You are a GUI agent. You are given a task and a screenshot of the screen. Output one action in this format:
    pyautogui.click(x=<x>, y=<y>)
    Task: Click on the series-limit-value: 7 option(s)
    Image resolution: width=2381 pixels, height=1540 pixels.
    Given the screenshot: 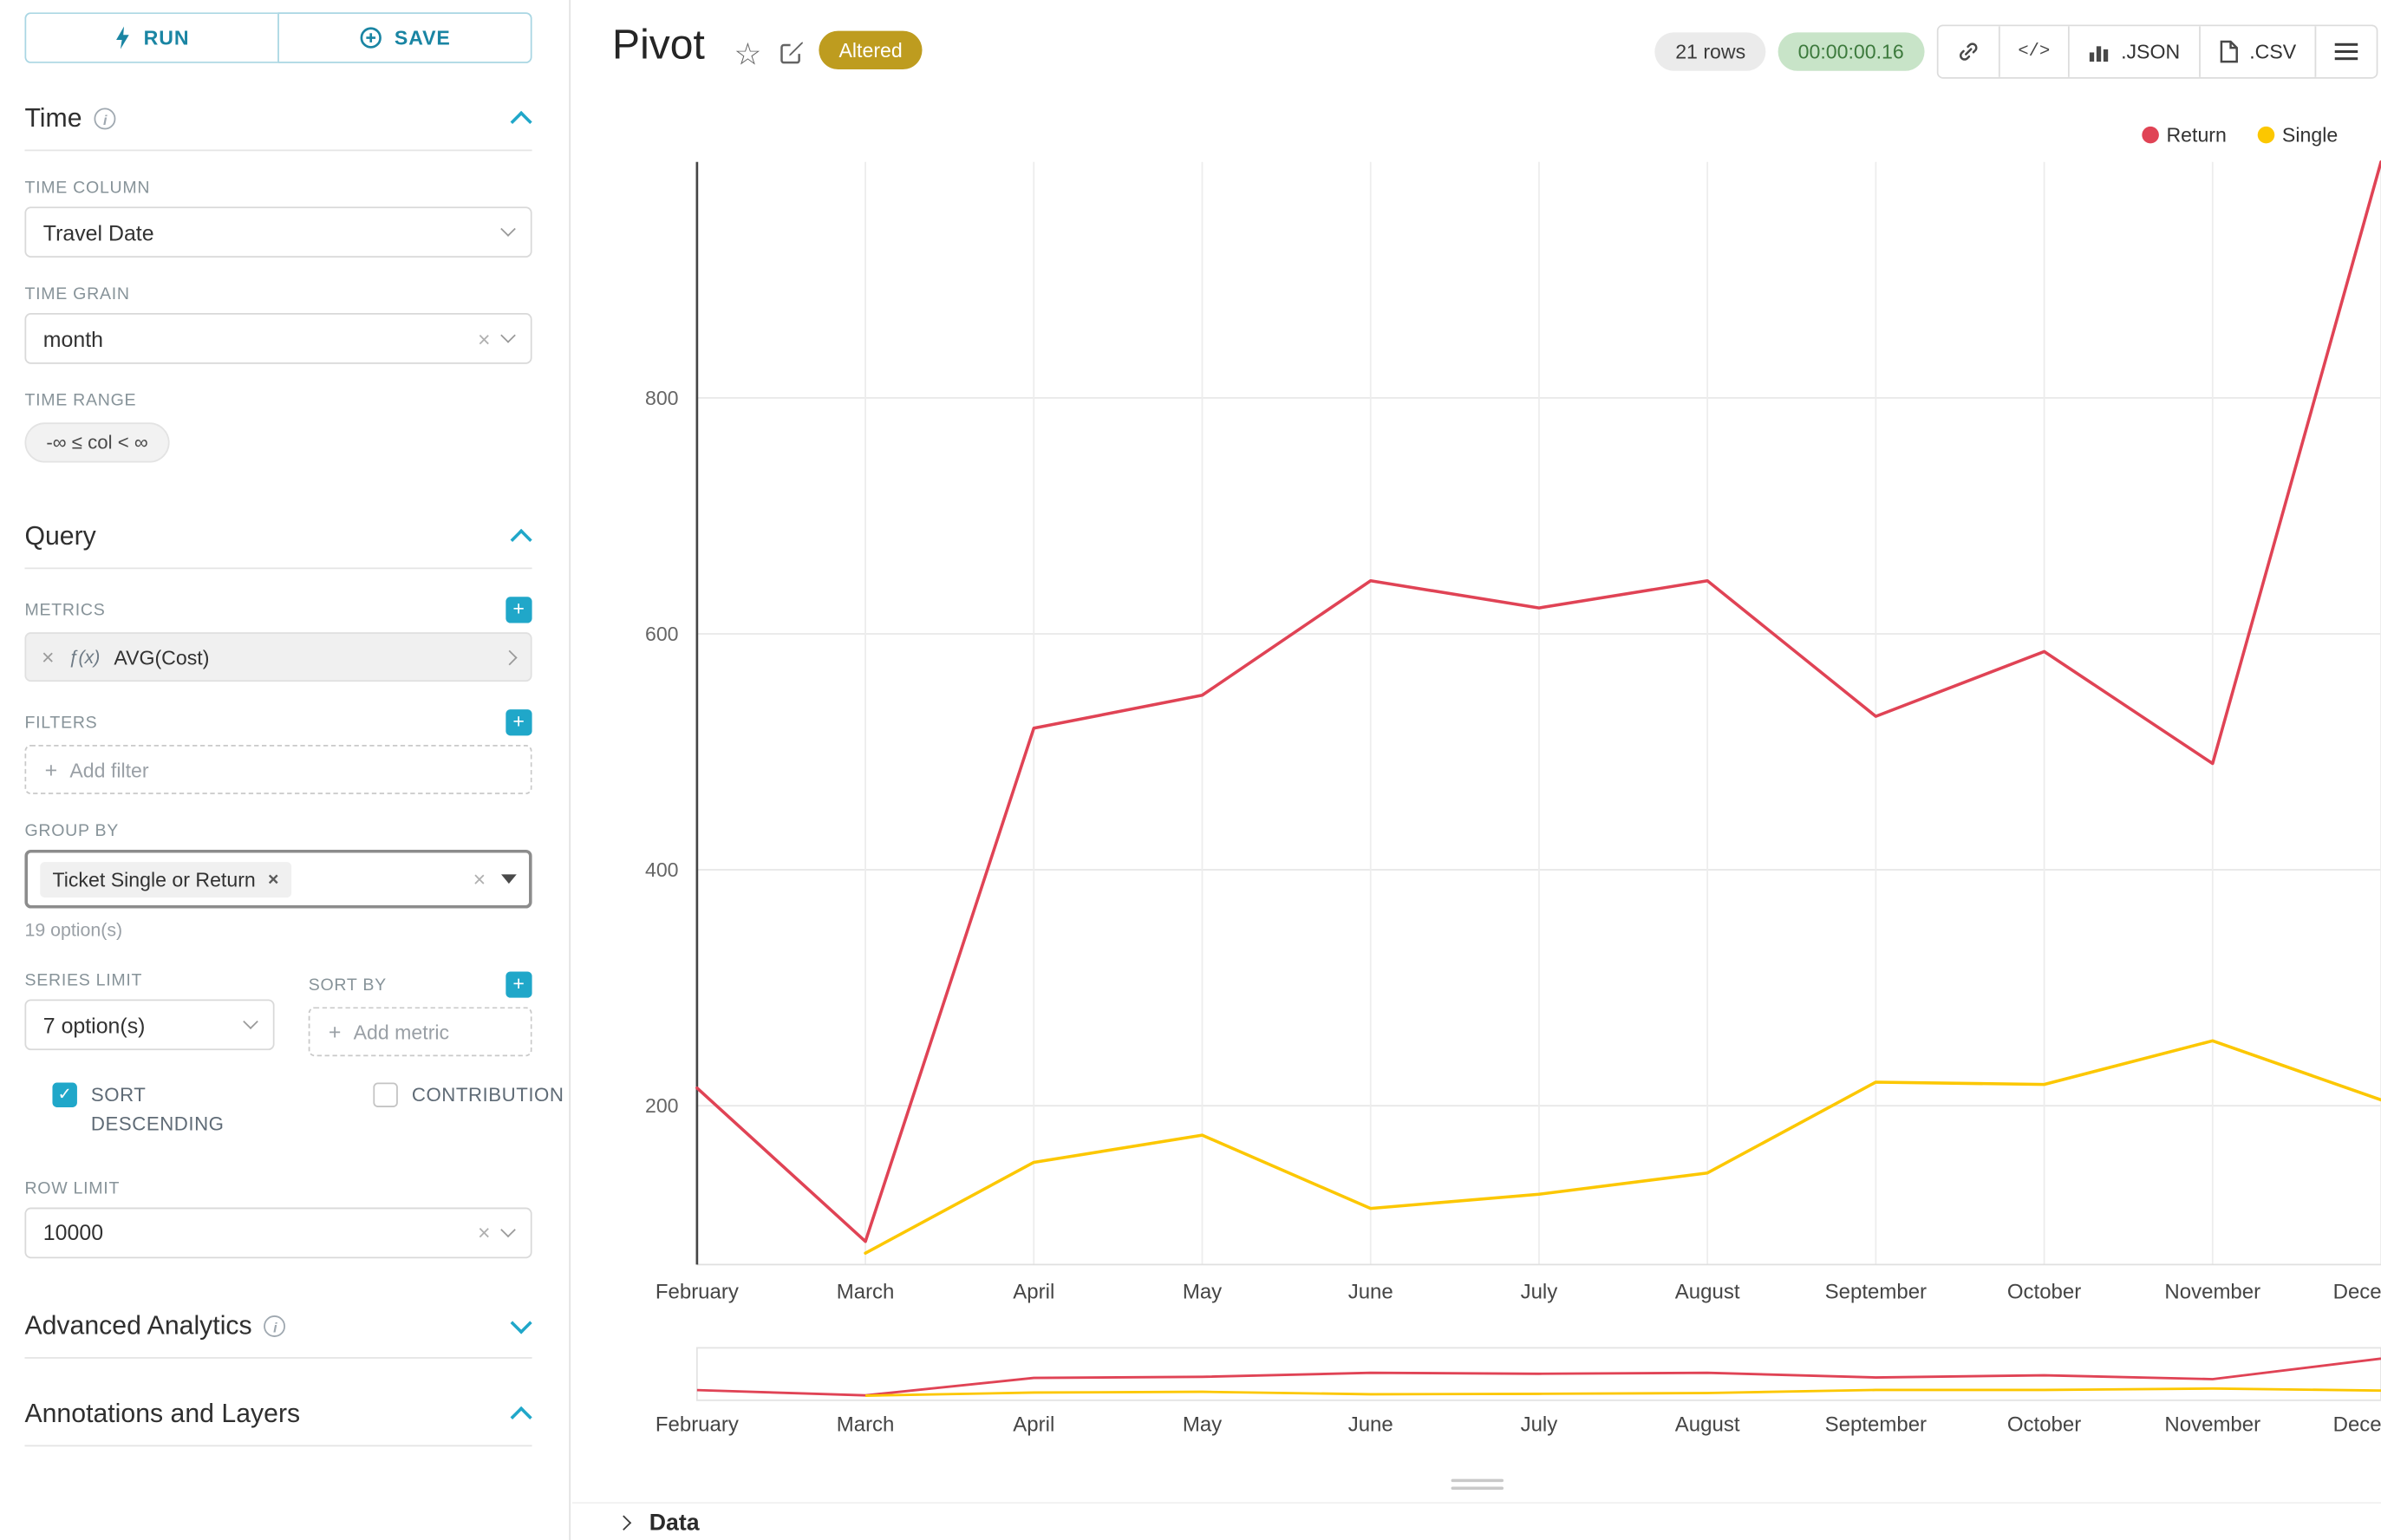 What is the action you would take?
    pyautogui.click(x=94, y=1025)
    